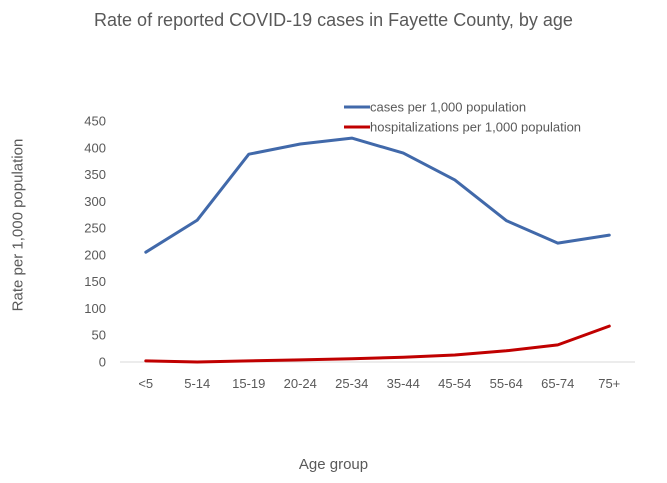 Image resolution: width=667 pixels, height=483 pixels. What do you see at coordinates (351, 383) in the screenshot?
I see `x-tick-label: 25-34` at bounding box center [351, 383].